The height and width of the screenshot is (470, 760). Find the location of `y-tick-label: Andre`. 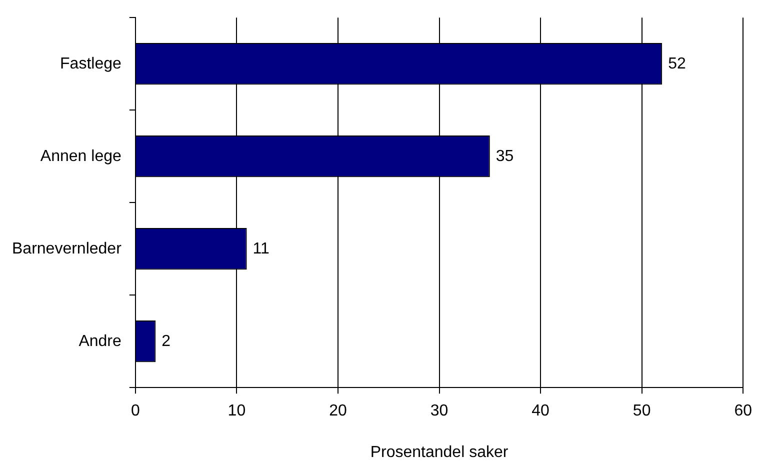

y-tick-label: Andre is located at coordinates (100, 341).